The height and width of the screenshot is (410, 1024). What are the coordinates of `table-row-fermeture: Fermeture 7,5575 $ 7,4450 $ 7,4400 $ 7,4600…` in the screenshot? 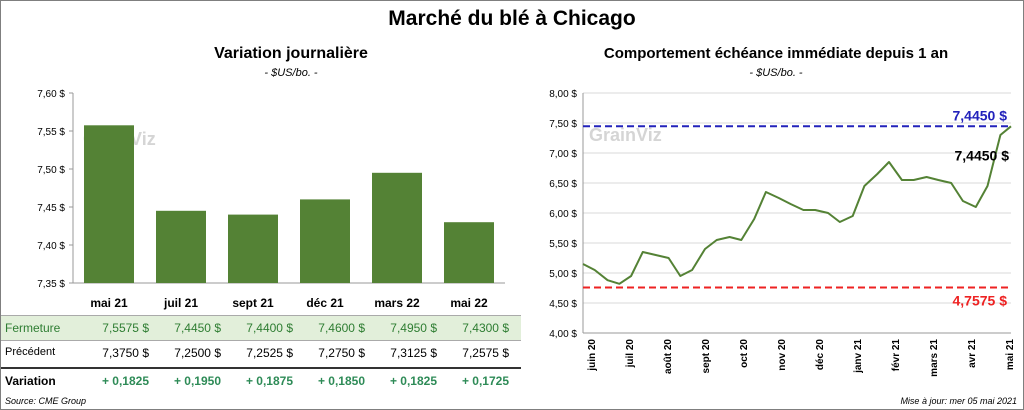 It's located at (261, 328).